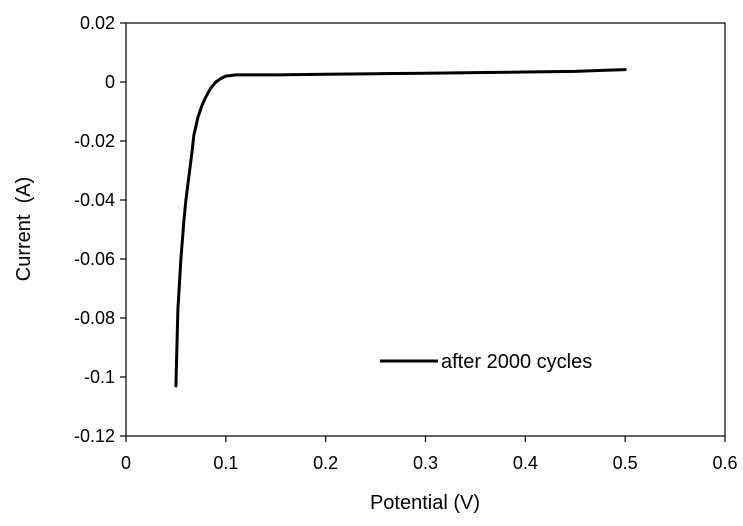 The width and height of the screenshot is (743, 526). Describe the element at coordinates (100, 229) in the screenshot. I see `y-axis-ticks: 0.02 0 -0.02 -0.04 -0.06 -0.08 -0.1 -0.12` at that location.